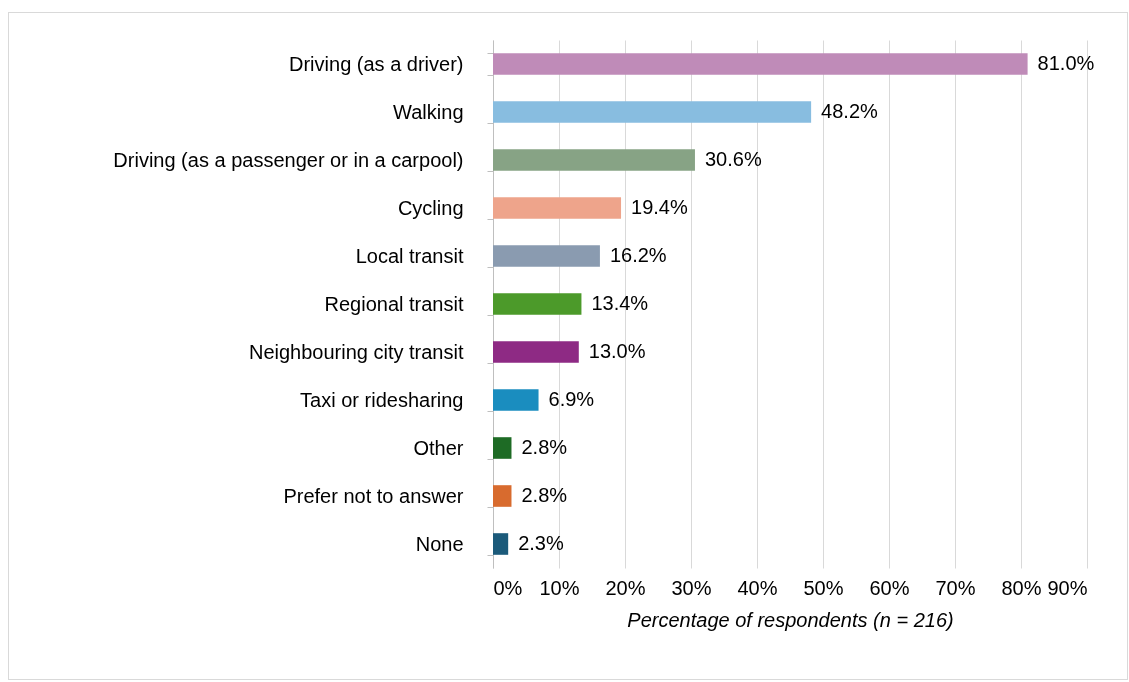  What do you see at coordinates (559, 587) in the screenshot?
I see `x-tick-label: 10%` at bounding box center [559, 587].